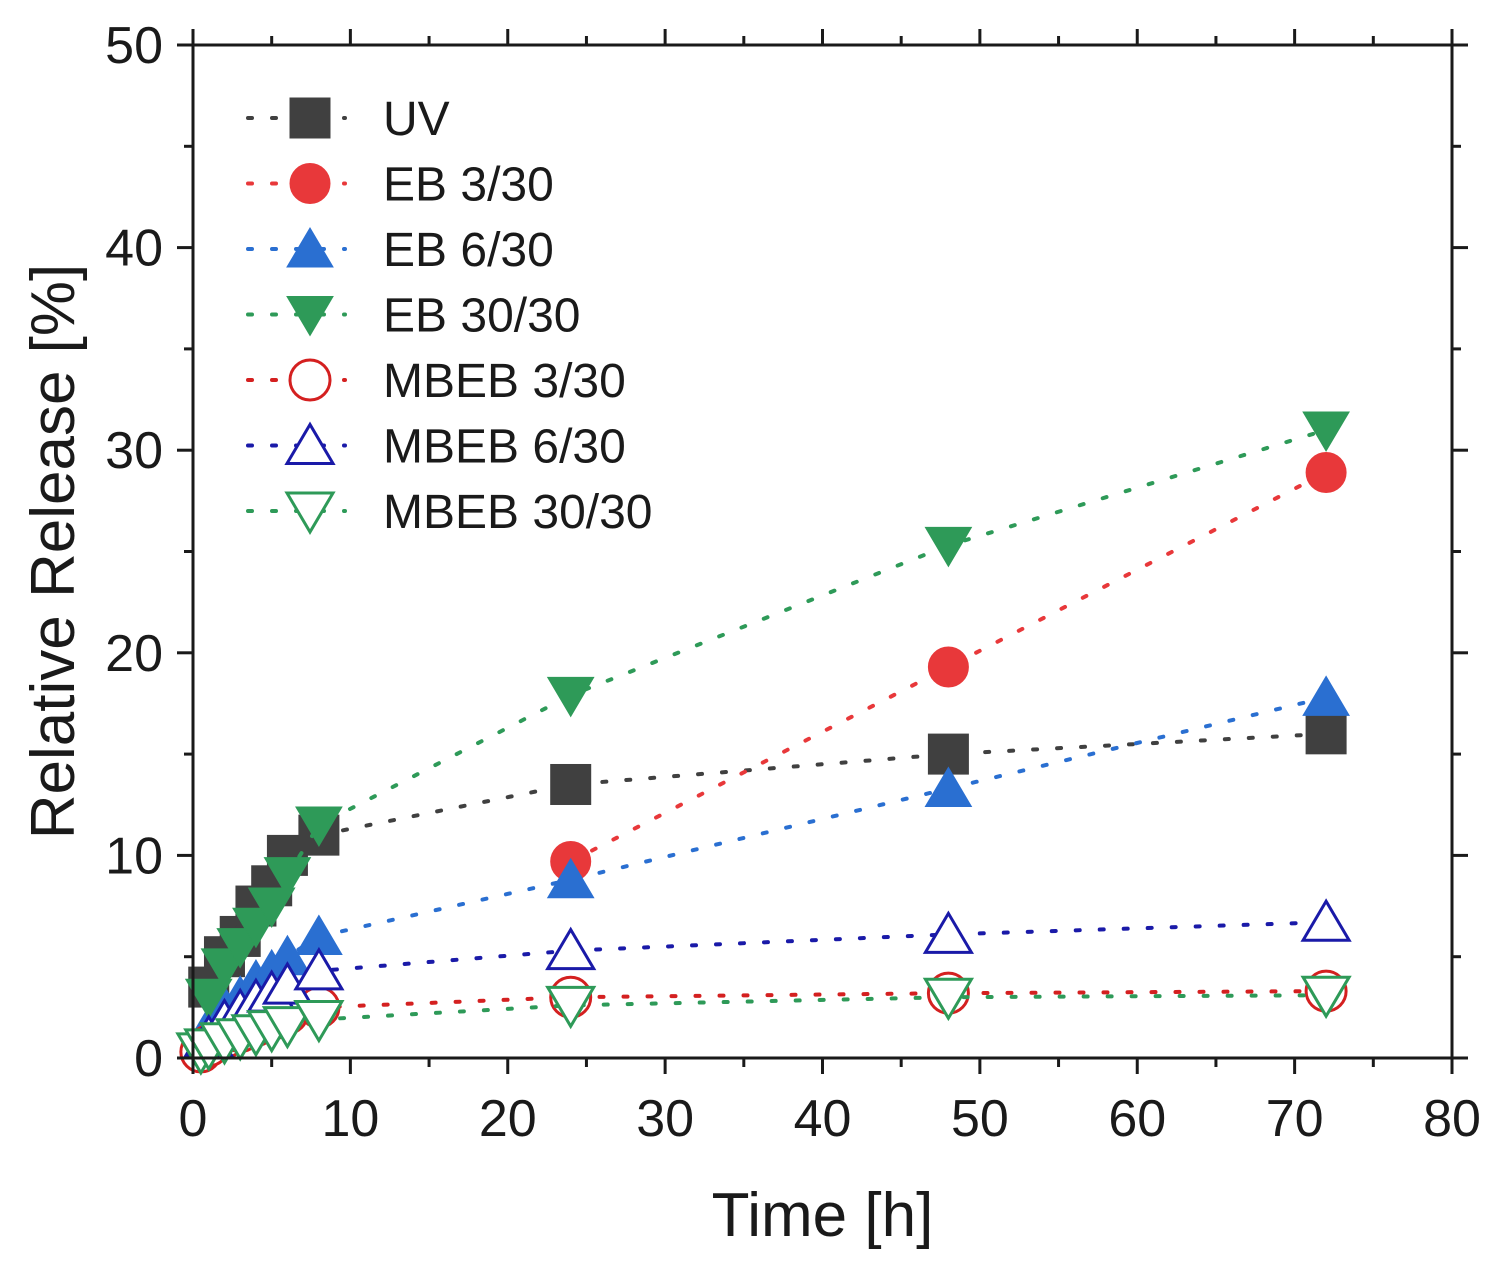  I want to click on y-axis-label: Relative Release [%], so click(53, 552).